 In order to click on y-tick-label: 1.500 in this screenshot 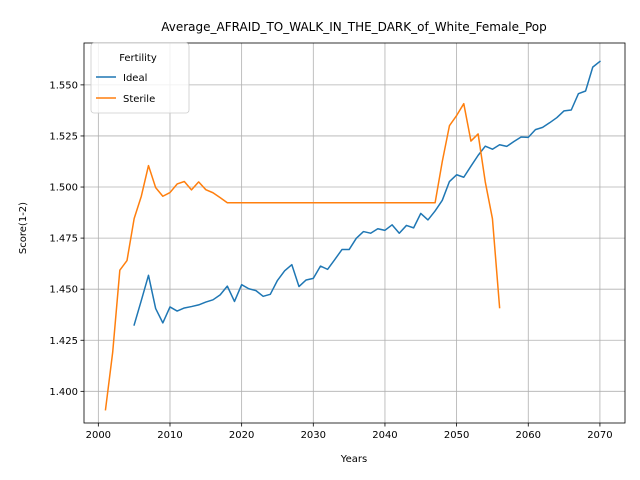, I will do `click(63, 188)`.